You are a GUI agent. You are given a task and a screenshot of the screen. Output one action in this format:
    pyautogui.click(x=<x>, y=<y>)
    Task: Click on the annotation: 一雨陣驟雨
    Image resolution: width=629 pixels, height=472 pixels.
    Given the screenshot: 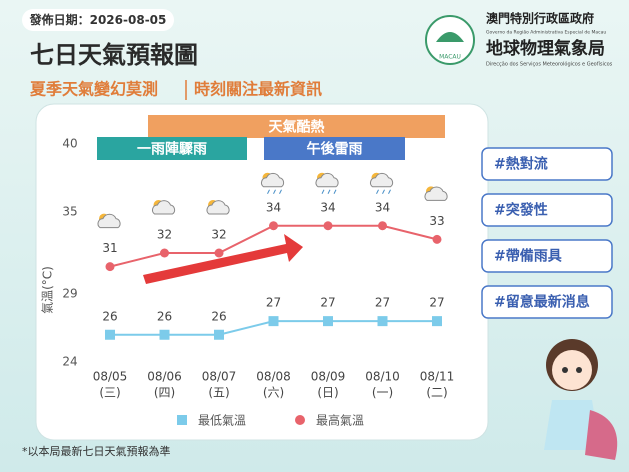 What is the action you would take?
    pyautogui.click(x=172, y=149)
    